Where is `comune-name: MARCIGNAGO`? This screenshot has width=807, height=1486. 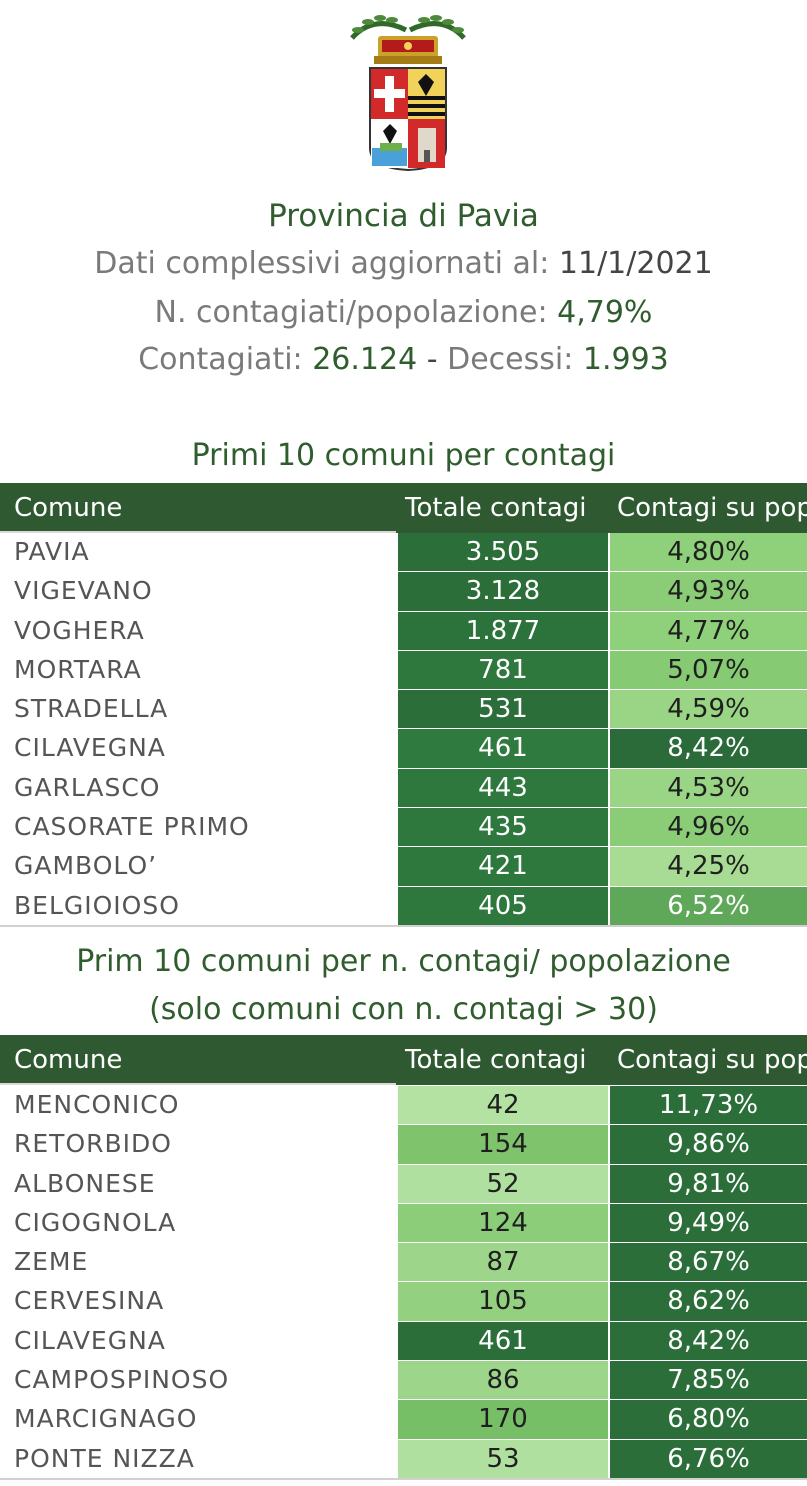 comune-name: MARCIGNAGO is located at coordinates (106, 1419).